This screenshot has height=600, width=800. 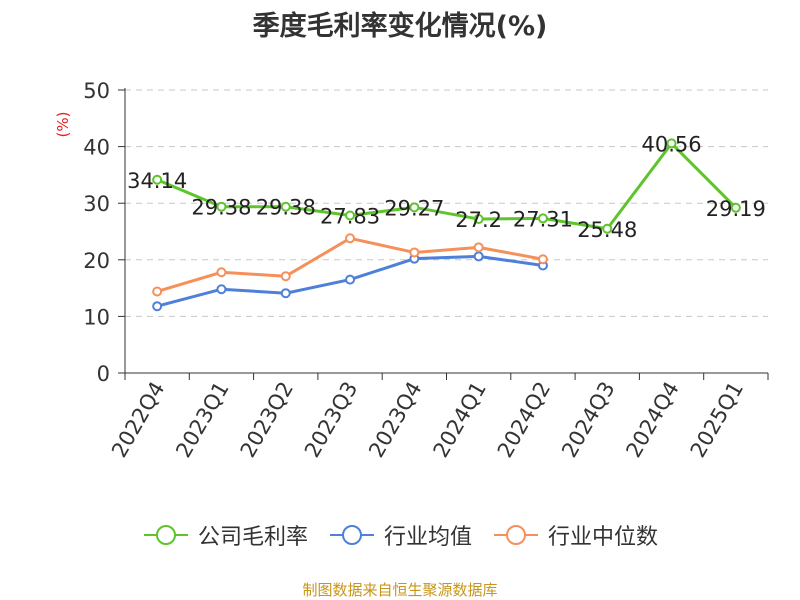 I want to click on x-tick-label: 2024Q1, so click(x=460, y=420).